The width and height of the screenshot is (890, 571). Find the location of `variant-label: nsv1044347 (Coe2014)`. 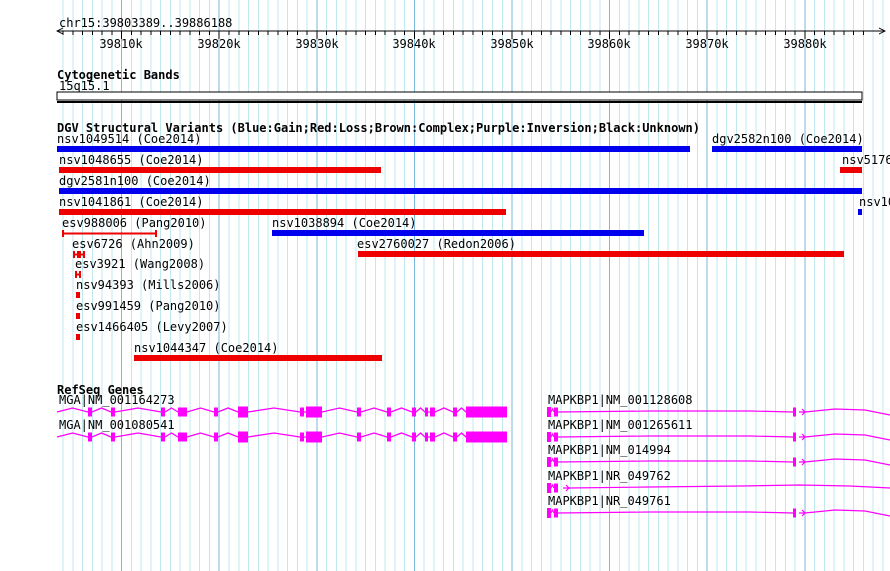

variant-label: nsv1044347 (Coe2014) is located at coordinates (206, 348).